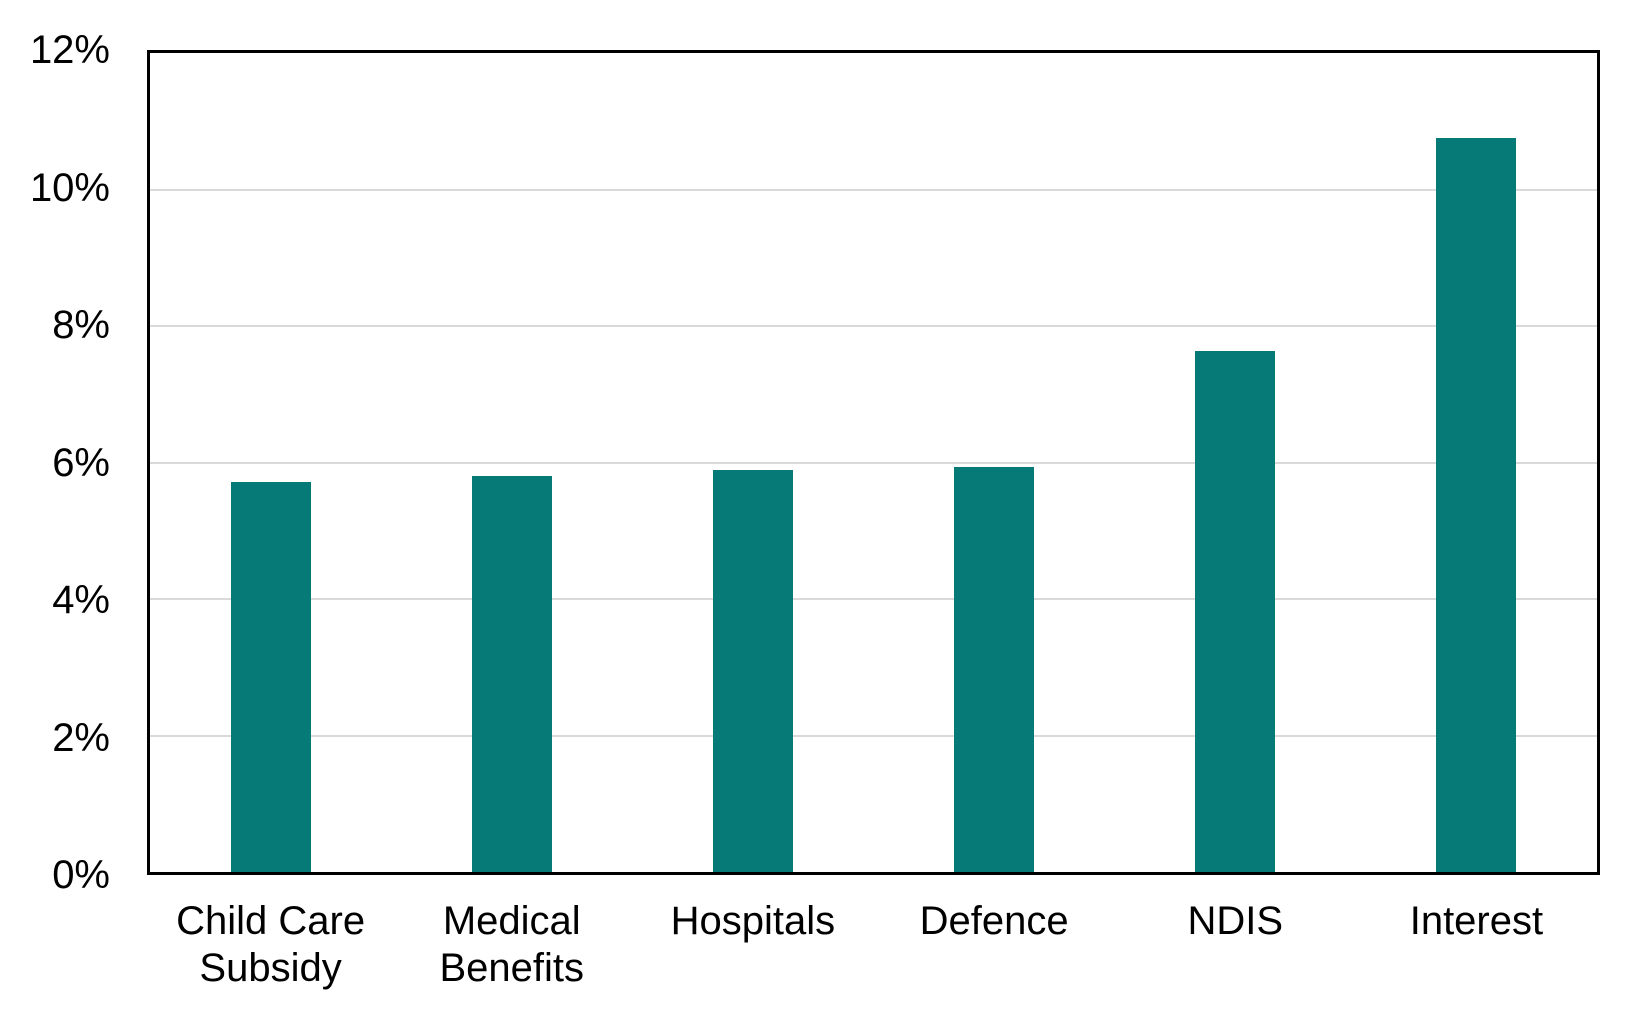 This screenshot has height=1023, width=1650. I want to click on y-tick-label: 2%, so click(81, 737).